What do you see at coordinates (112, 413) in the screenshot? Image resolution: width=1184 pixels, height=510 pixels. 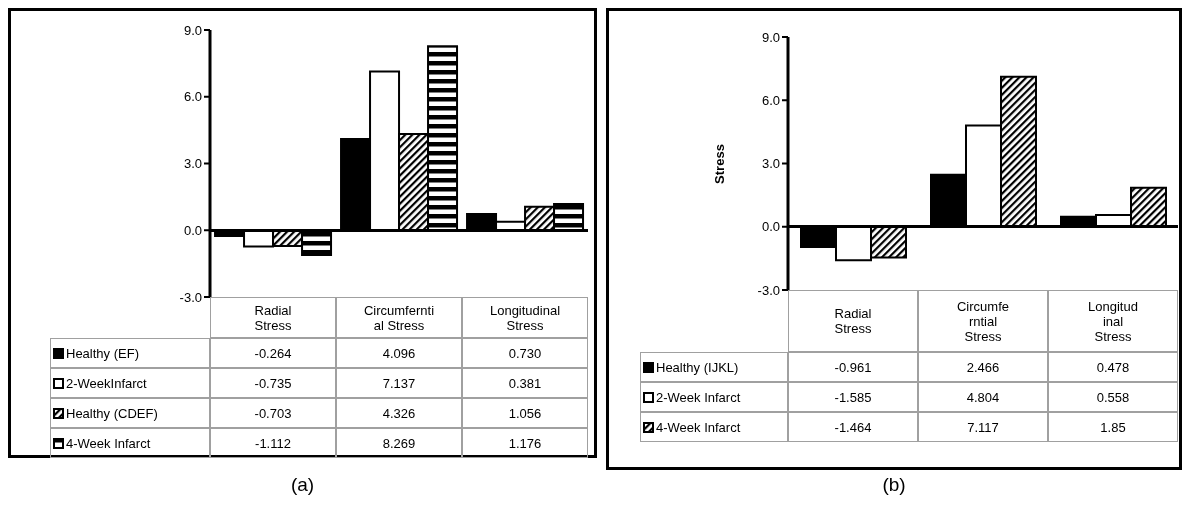 I see `legend-label: Healthy (CDEF)` at bounding box center [112, 413].